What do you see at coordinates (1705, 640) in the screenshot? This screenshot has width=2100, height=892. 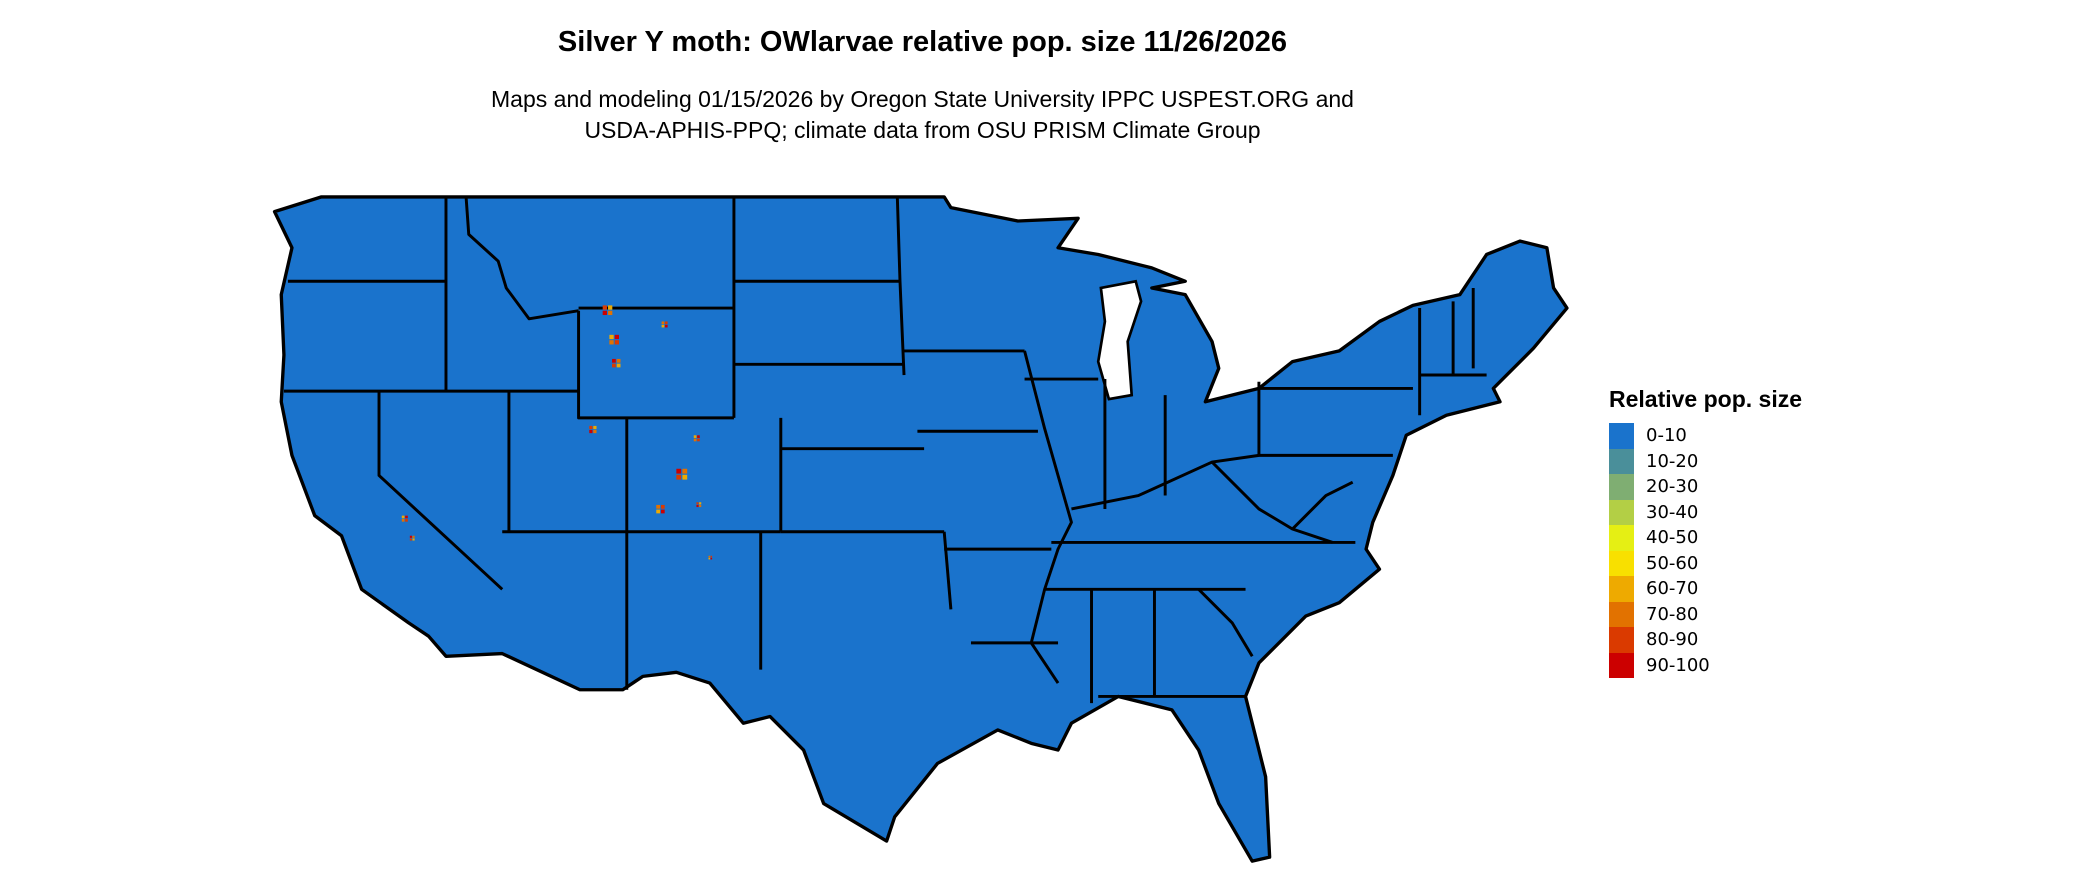 I see `legend-item: 80-90` at bounding box center [1705, 640].